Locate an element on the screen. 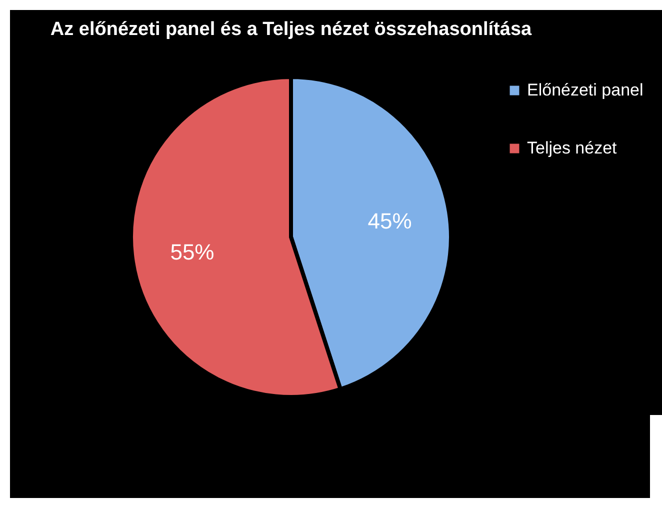 The width and height of the screenshot is (662, 510). data-label: 55% is located at coordinates (192, 252).